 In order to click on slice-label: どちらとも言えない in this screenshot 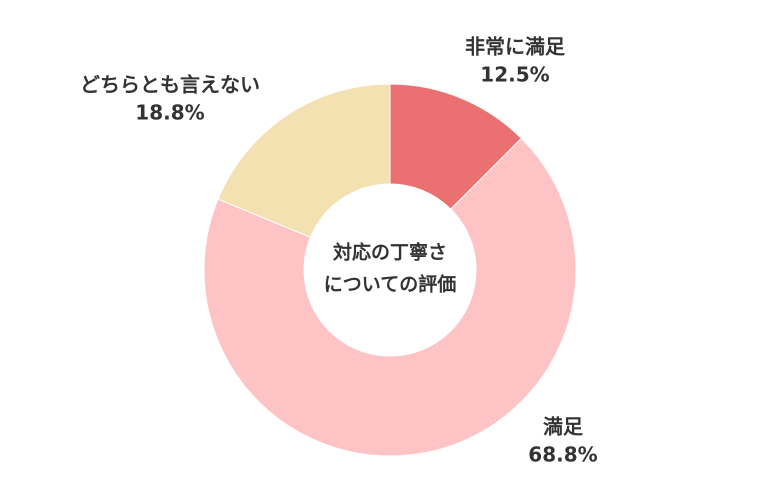, I will do `click(170, 85)`.